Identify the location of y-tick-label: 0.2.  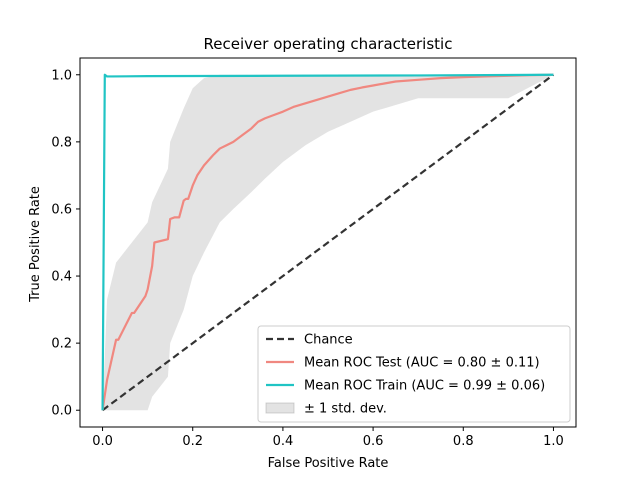
(61, 344).